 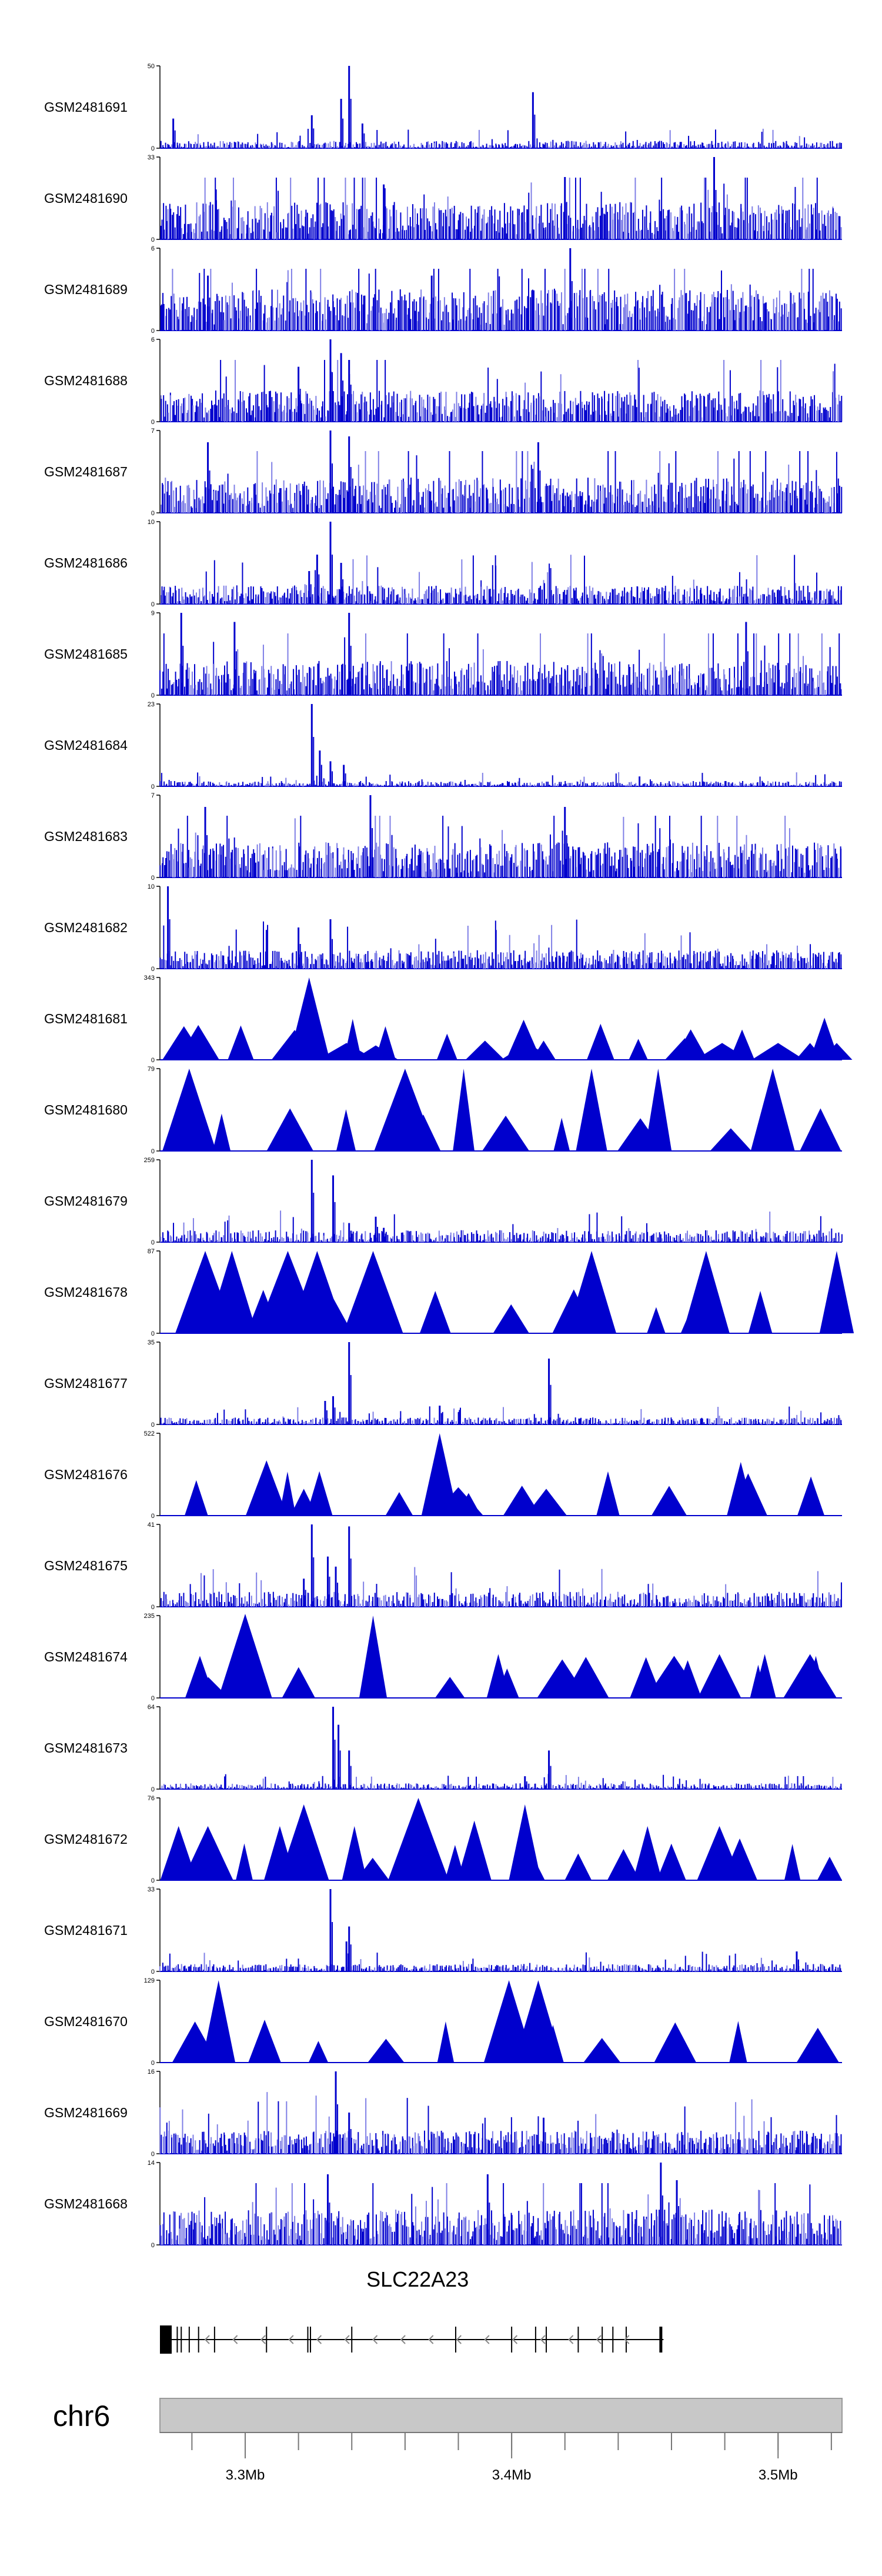 What do you see at coordinates (151, 704) in the screenshot?
I see `y-max-label: 23` at bounding box center [151, 704].